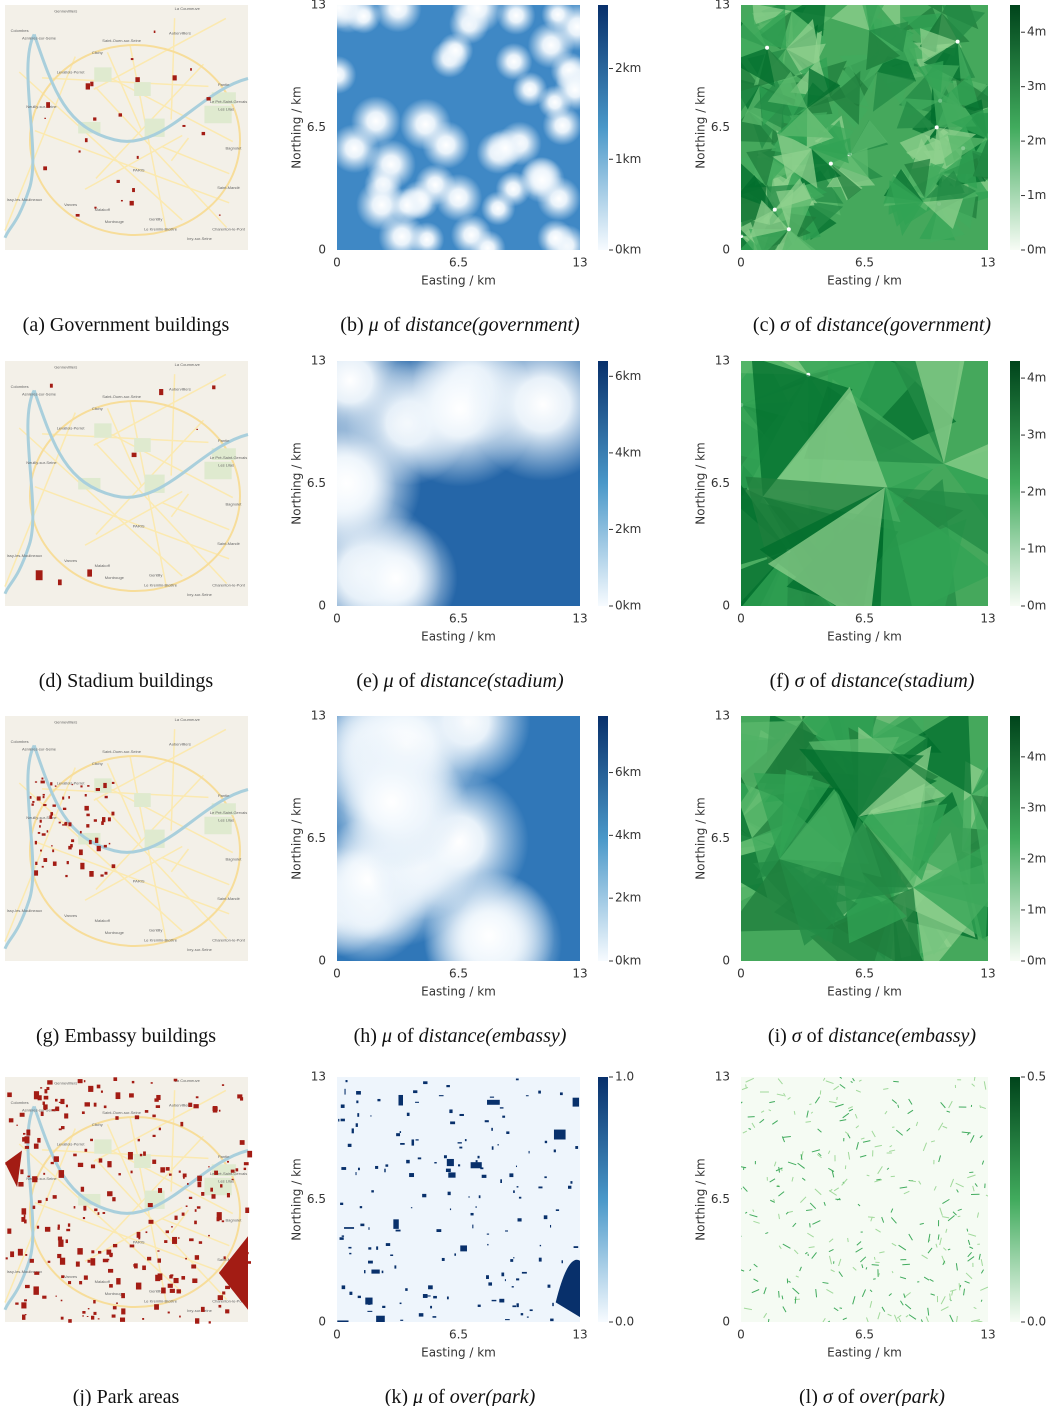 This screenshot has width=1060, height=1406. Describe the element at coordinates (121, 40) in the screenshot. I see `map-label: Saint-Ouen-sur-Seine` at that location.